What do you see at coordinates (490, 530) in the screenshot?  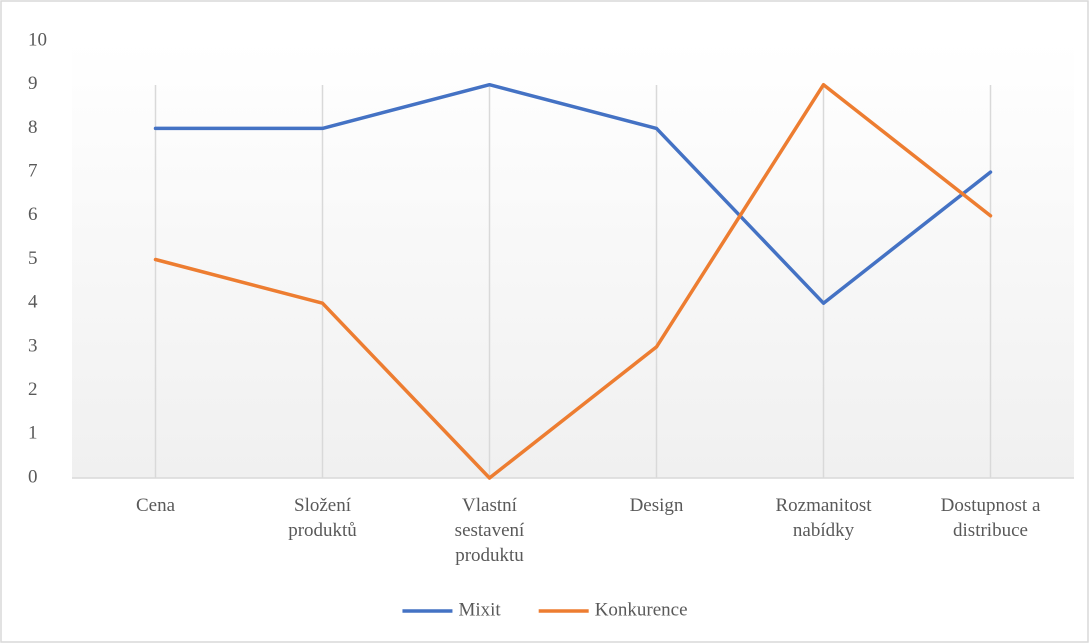 I see `x-tick-label: Vlastní sestavení produktu` at bounding box center [490, 530].